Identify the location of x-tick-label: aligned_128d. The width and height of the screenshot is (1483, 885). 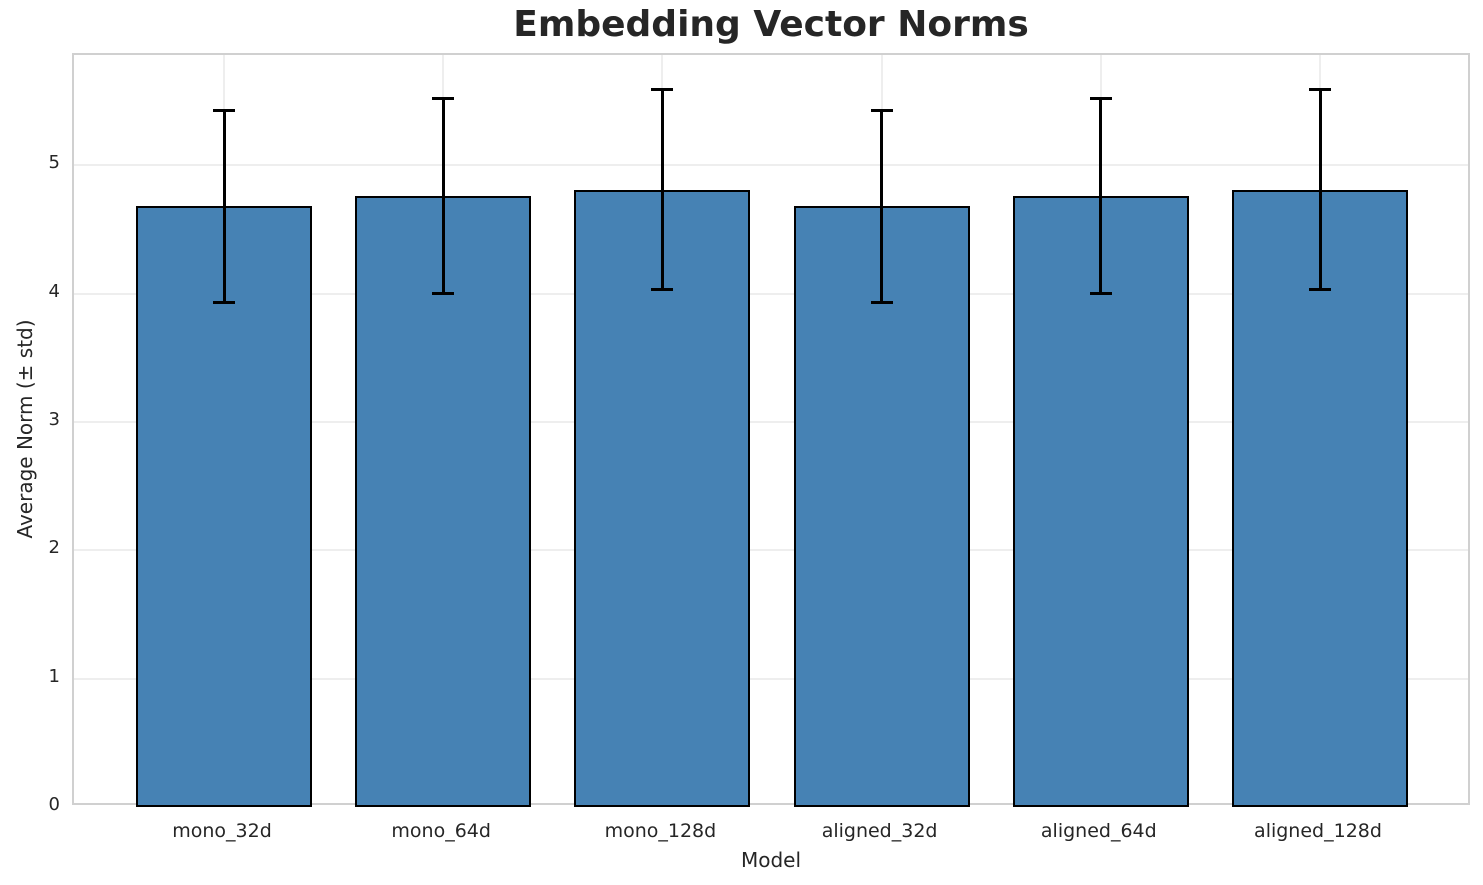
(1318, 831).